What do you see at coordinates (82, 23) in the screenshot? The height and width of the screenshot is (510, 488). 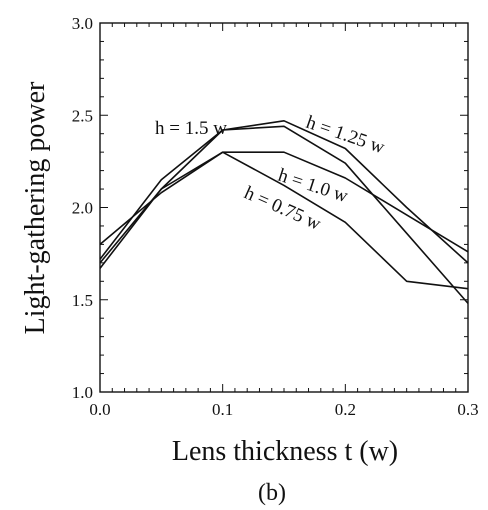 I see `y-tick-label: 3.0` at bounding box center [82, 23].